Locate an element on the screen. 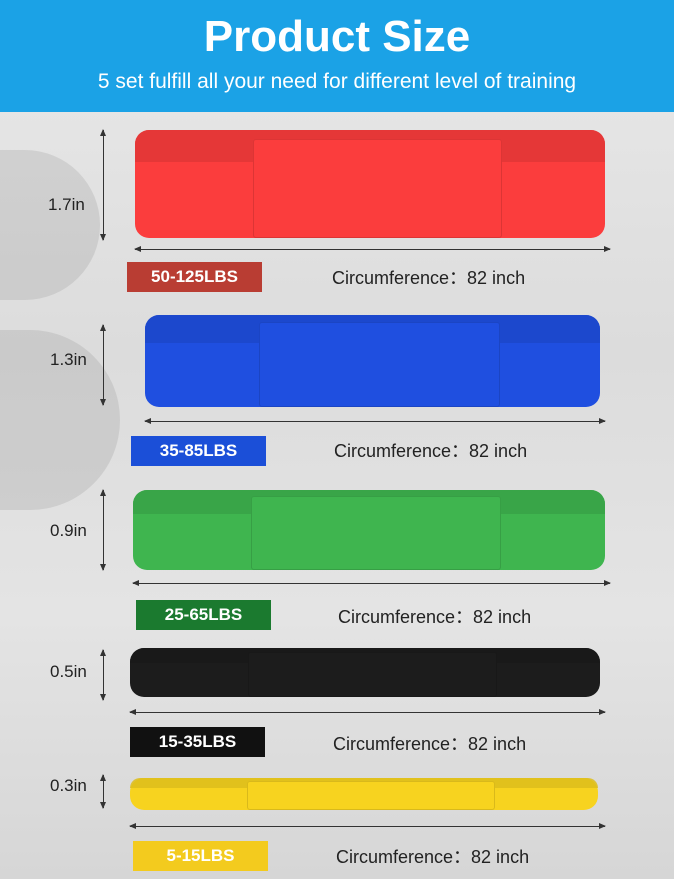 This screenshot has width=674, height=879. resistance-badge: 25-65LBS is located at coordinates (203, 615).